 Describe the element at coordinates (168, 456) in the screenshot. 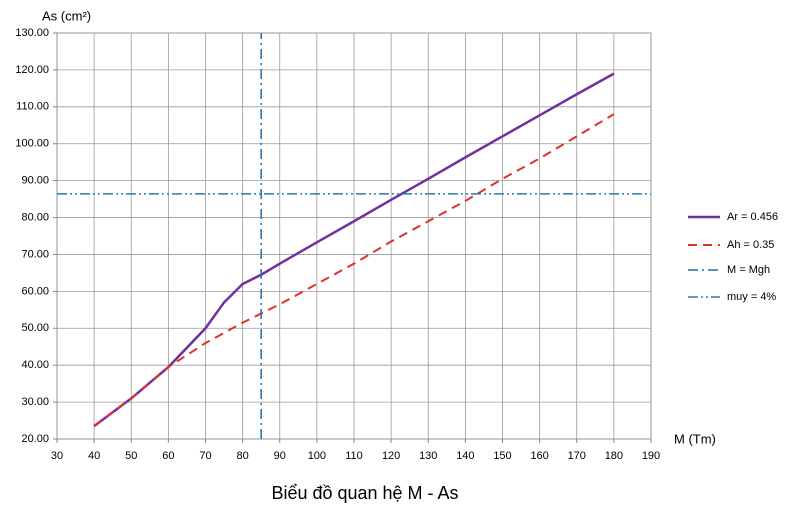

I see `x-tick-label: 60` at that location.